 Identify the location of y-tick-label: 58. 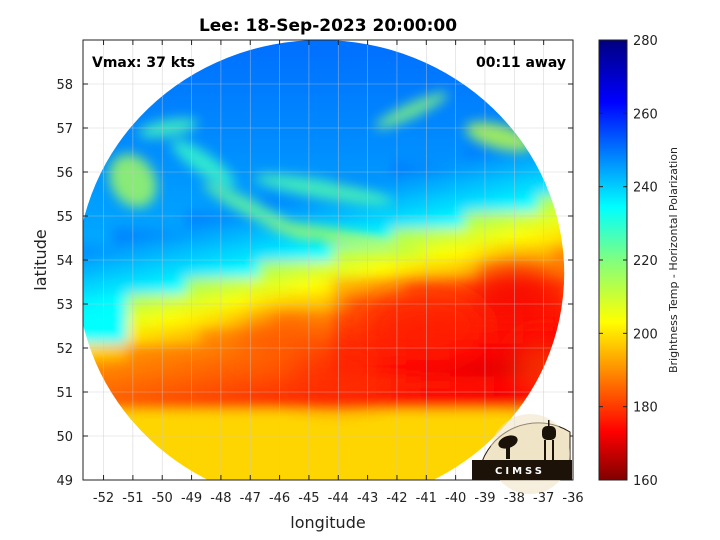
(64, 85).